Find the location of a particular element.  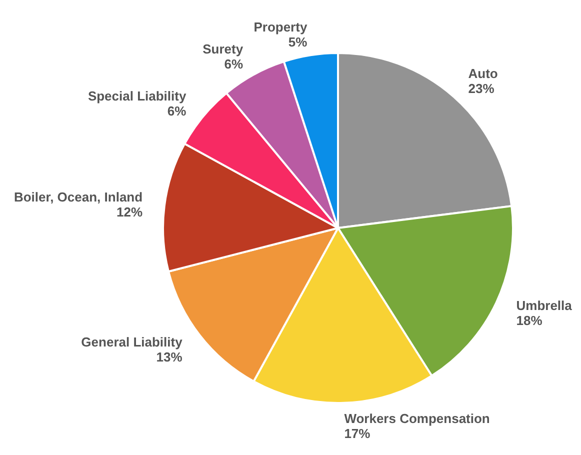

slice-label: Boiler, Ocean, Inland is located at coordinates (78, 196).